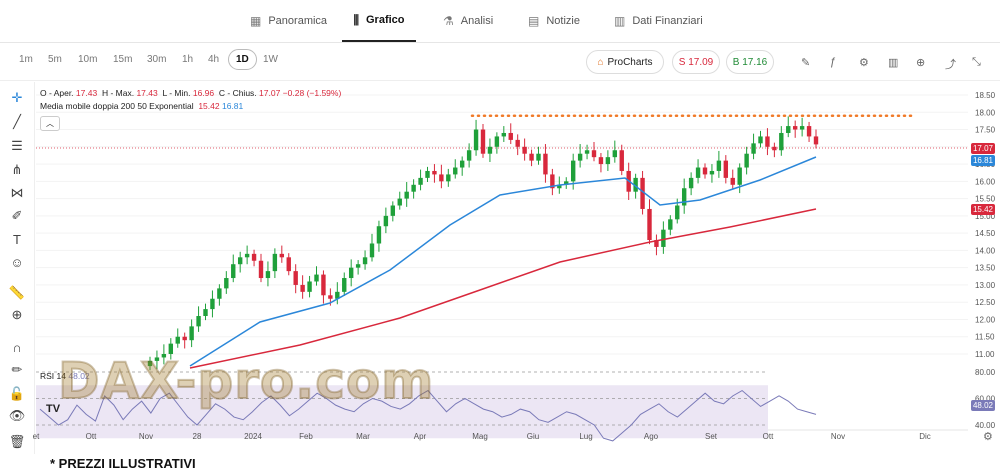 This screenshot has width=1000, height=472. I want to click on zoom-icon: ⊕, so click(17, 314).